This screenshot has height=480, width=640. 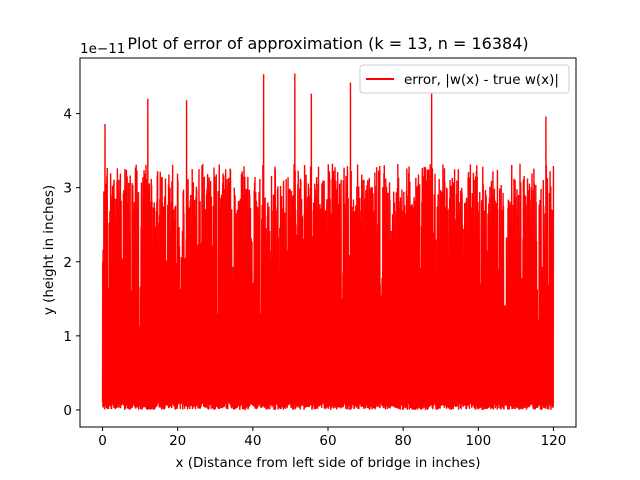 I want to click on x-tick-label: 60, so click(x=327, y=441).